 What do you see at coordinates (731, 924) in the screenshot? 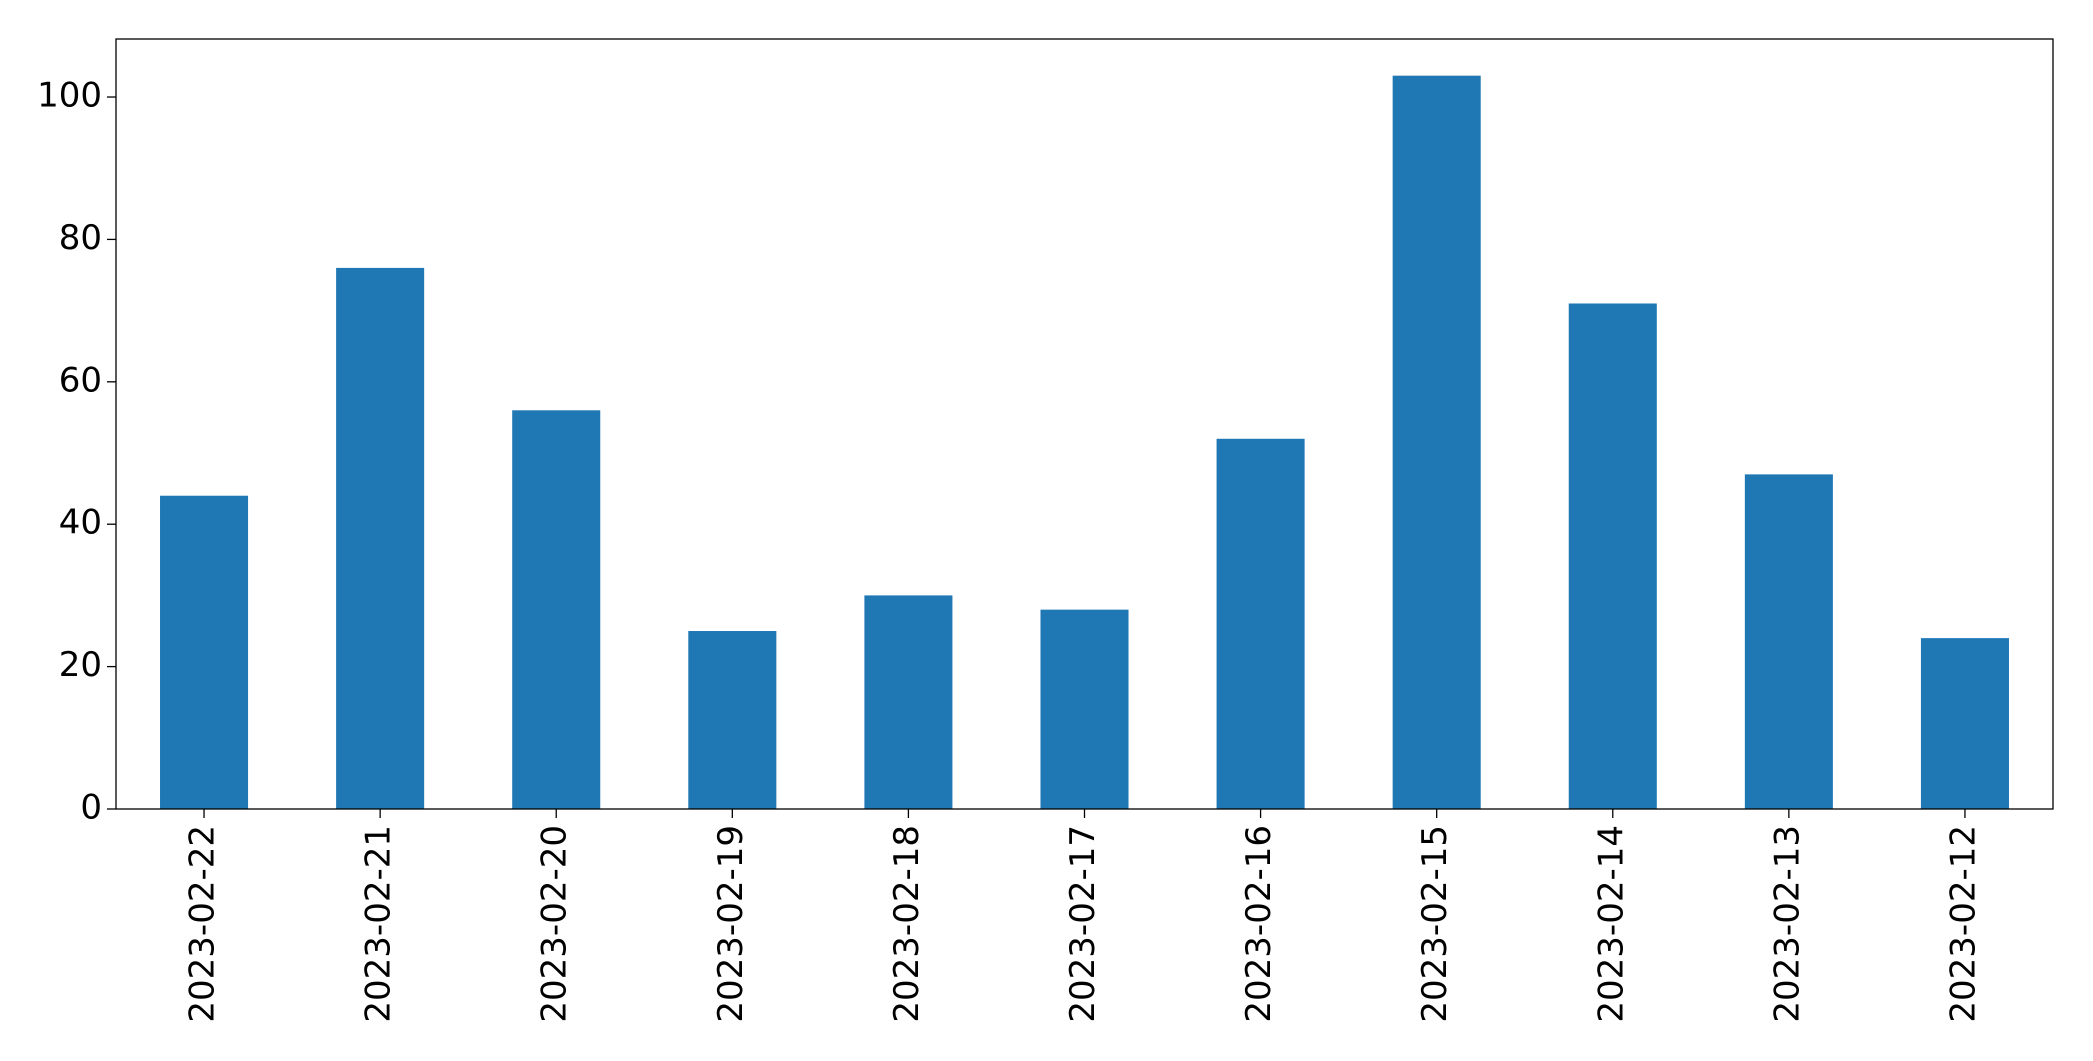
I see `x-tick-label: 2023-02-19` at bounding box center [731, 924].